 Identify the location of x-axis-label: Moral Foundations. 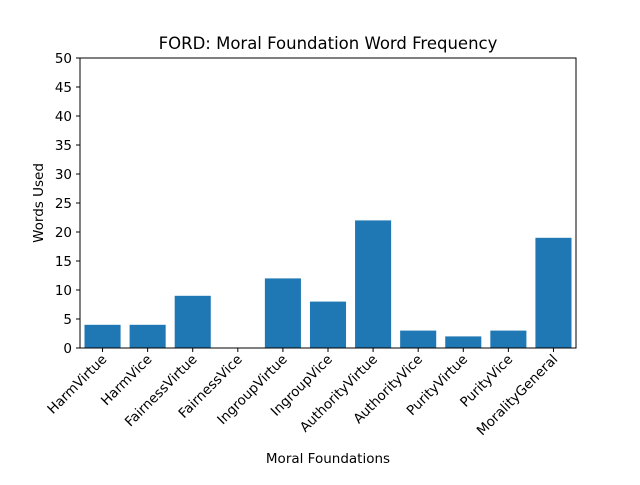
(328, 459).